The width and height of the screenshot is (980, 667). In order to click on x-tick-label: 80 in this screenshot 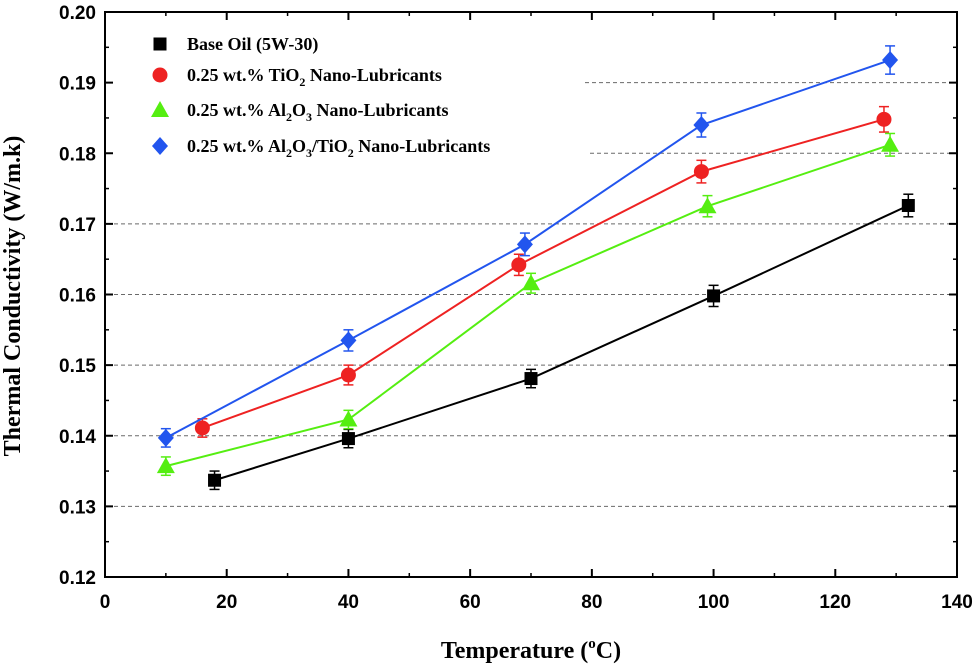, I will do `click(591, 602)`.